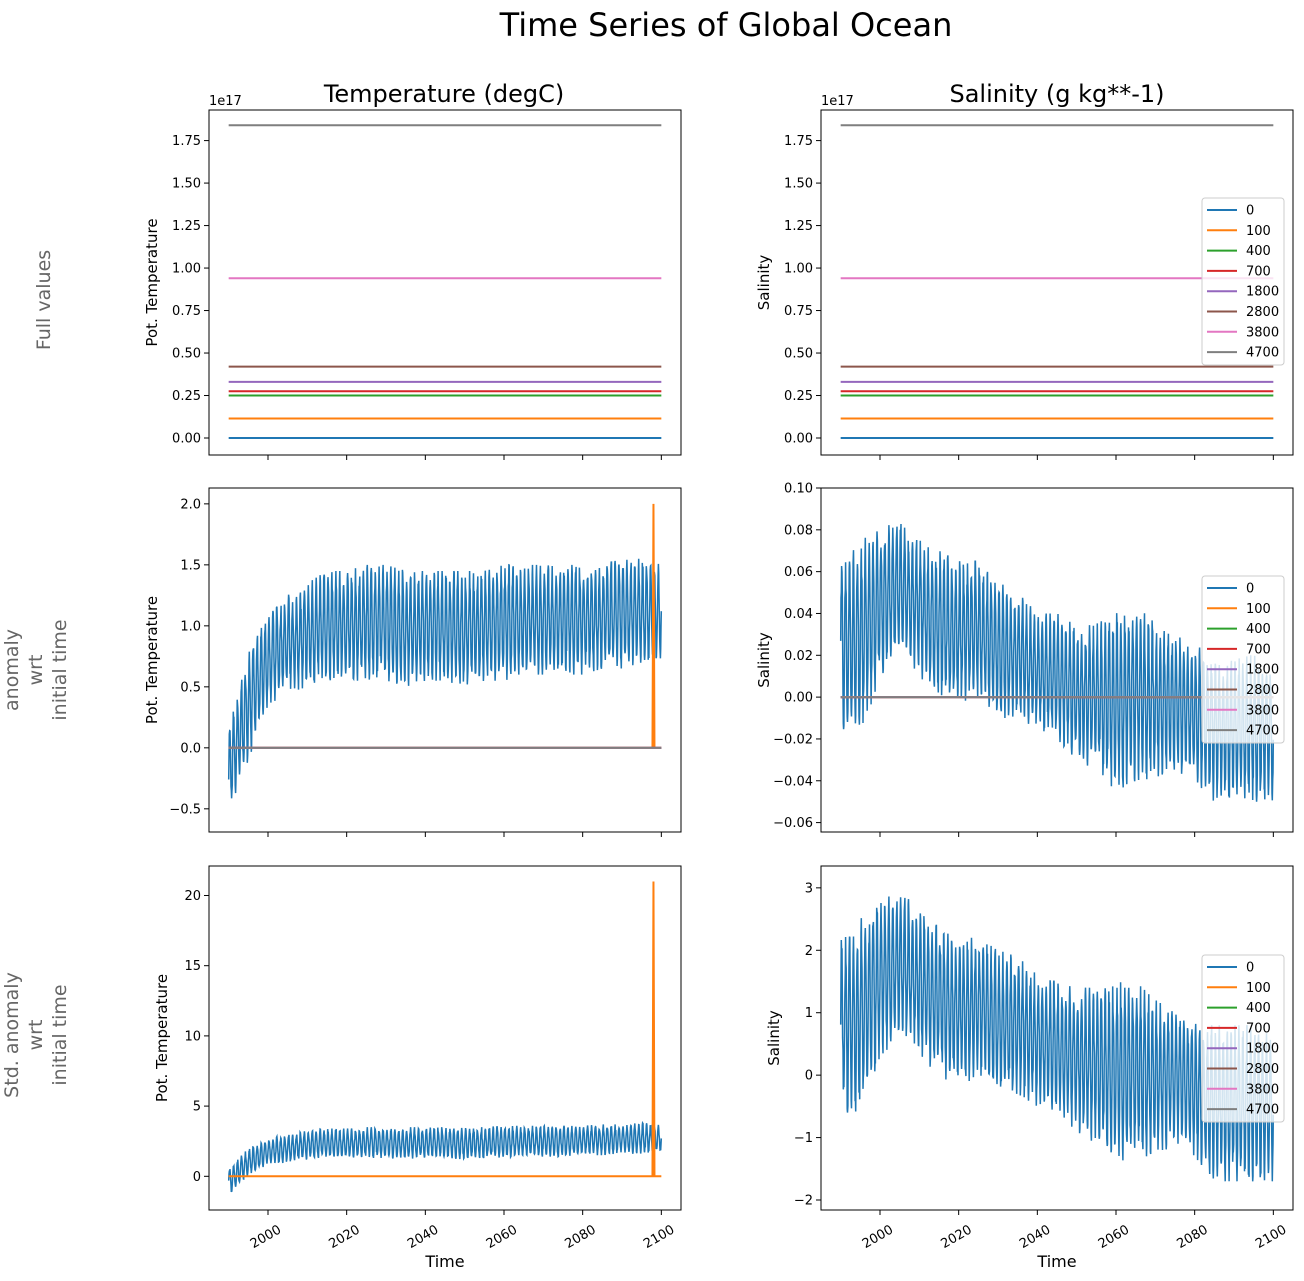 This screenshot has width=1304, height=1281. I want to click on y-tick-label: 20, so click(192, 896).